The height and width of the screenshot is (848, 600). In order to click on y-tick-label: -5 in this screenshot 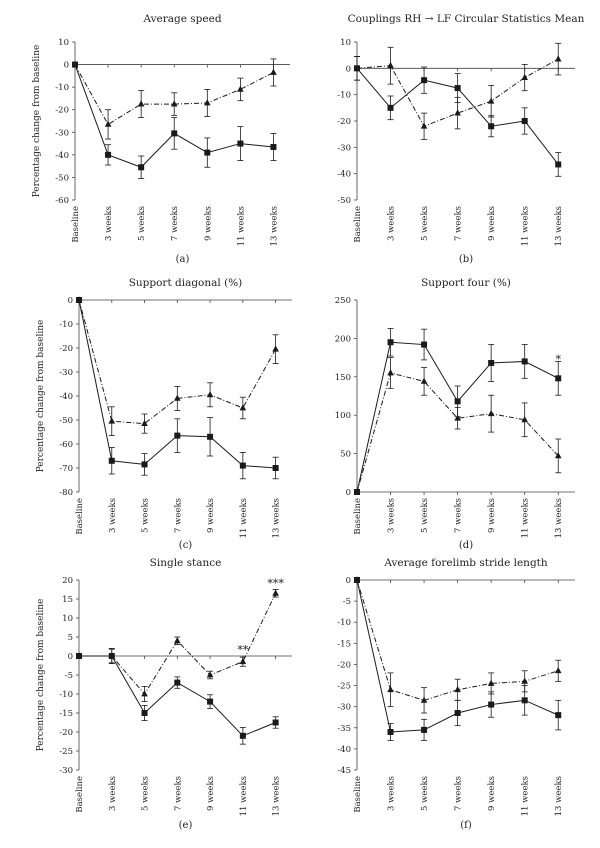, I will do `click(347, 602)`.